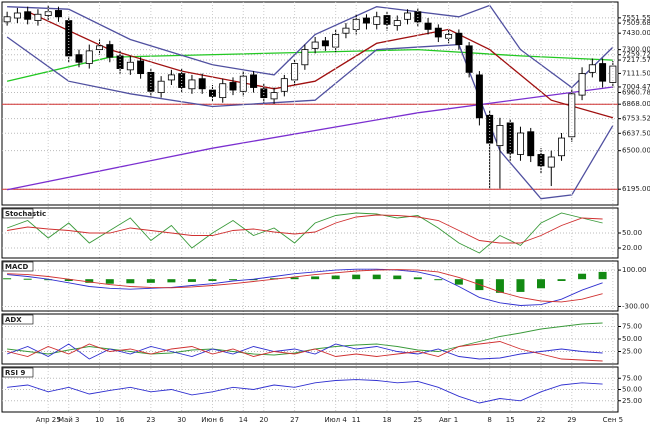  Describe the element at coordinates (99, 420) in the screenshot. I see `x-tick-label: 10` at that location.